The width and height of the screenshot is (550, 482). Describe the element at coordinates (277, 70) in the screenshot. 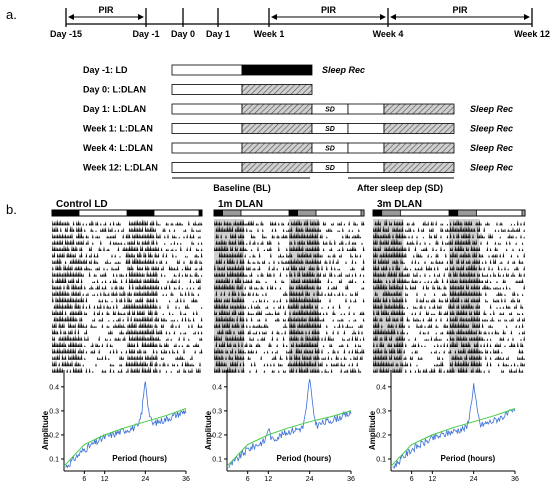

I see `dark-segment` at that location.